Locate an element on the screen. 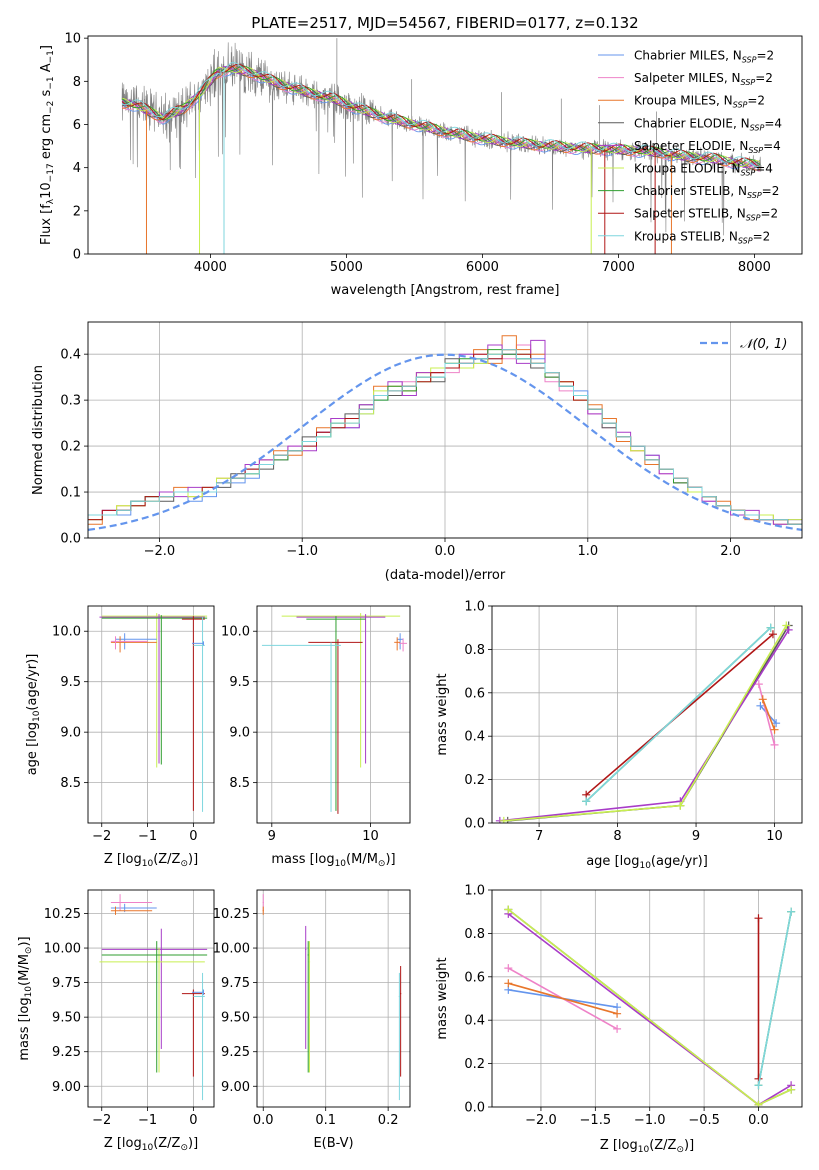 This screenshot has height=1170, width=819. legend-entry: Salpeter STELIB, NSSP=2 is located at coordinates (706, 215).